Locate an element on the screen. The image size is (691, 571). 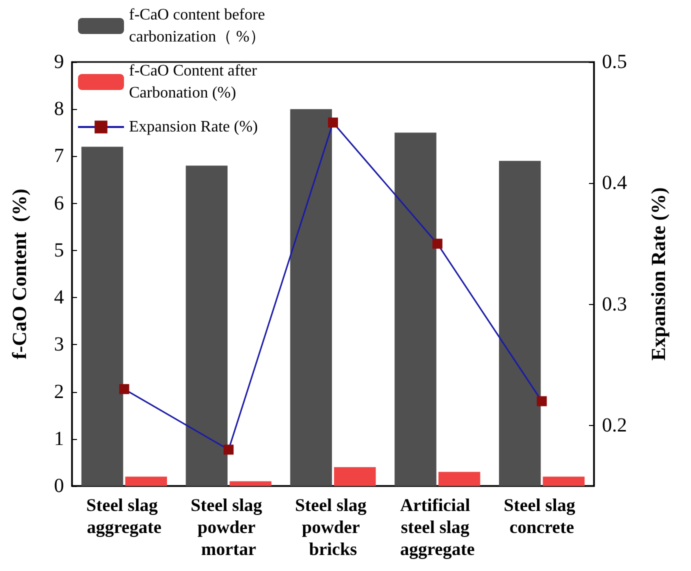
y-tick-label: 8 is located at coordinates (59, 109).